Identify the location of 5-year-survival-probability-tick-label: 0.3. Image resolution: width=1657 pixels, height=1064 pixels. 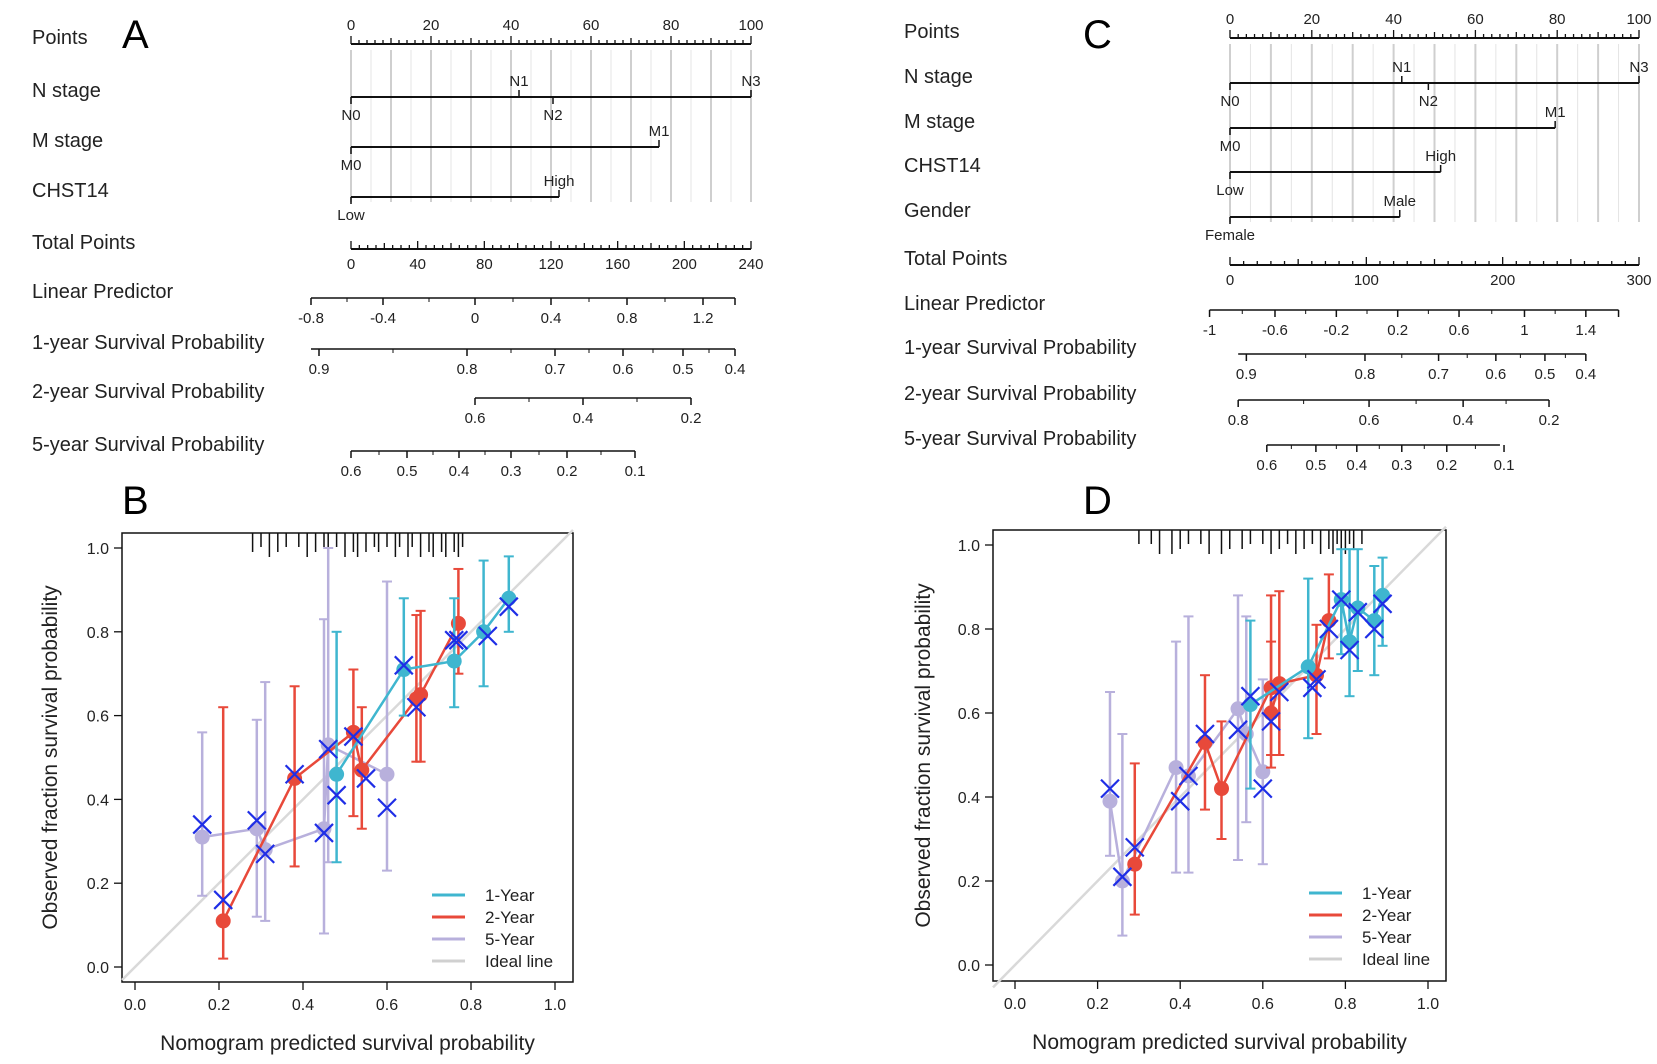
(511, 471).